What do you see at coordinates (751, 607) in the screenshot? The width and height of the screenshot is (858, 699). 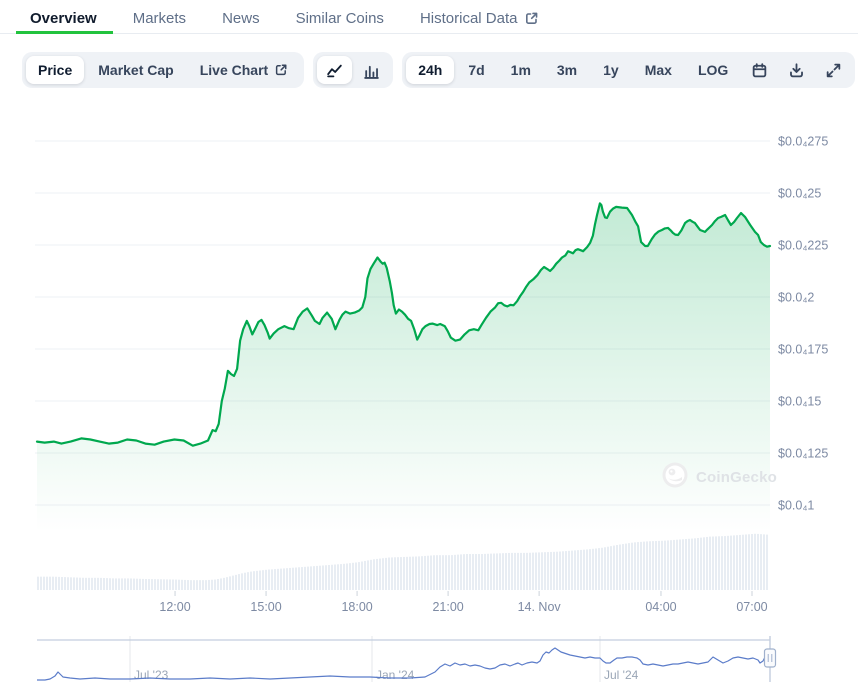 I see `x-axis-label: 07:00` at bounding box center [751, 607].